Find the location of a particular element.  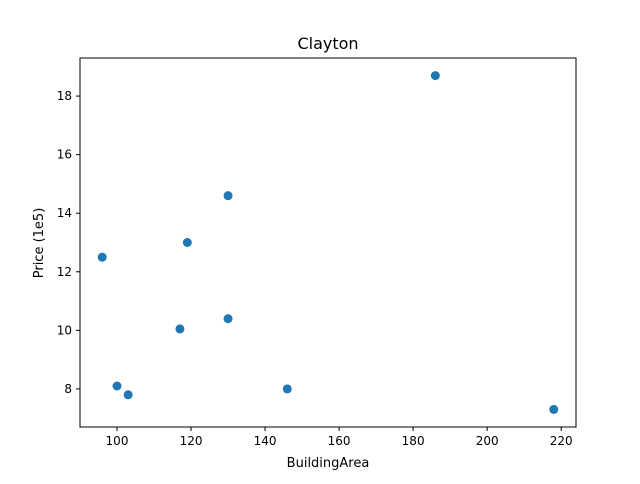

x-tick-label: 100 is located at coordinates (117, 441).